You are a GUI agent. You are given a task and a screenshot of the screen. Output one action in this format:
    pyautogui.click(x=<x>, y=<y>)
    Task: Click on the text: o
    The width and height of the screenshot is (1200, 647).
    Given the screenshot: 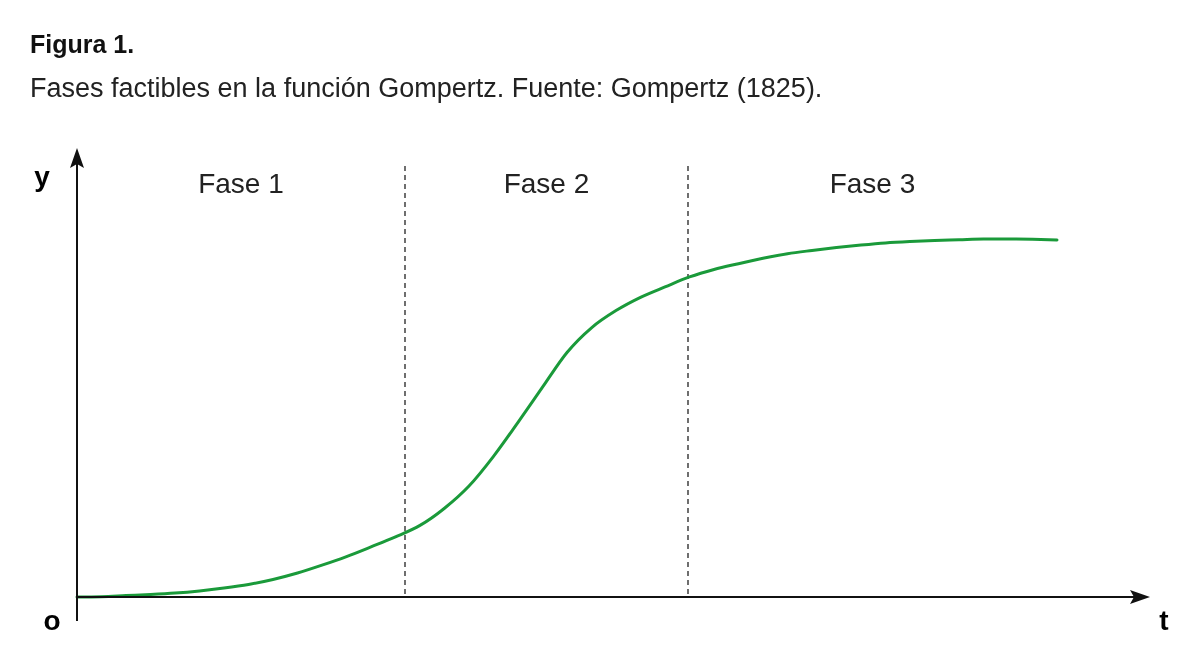 What is the action you would take?
    pyautogui.click(x=52, y=620)
    